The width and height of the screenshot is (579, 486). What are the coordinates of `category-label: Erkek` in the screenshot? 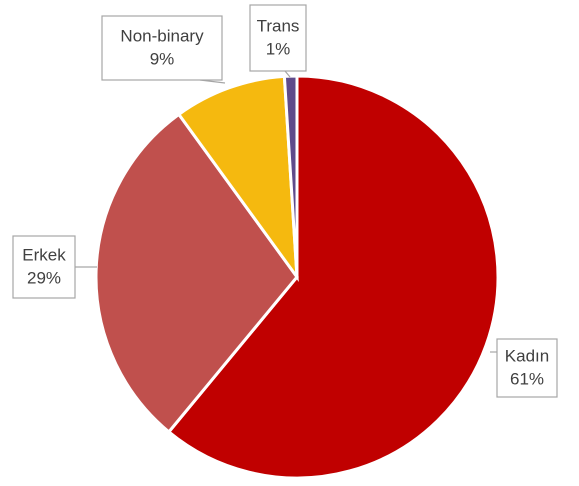 It's located at (44, 254).